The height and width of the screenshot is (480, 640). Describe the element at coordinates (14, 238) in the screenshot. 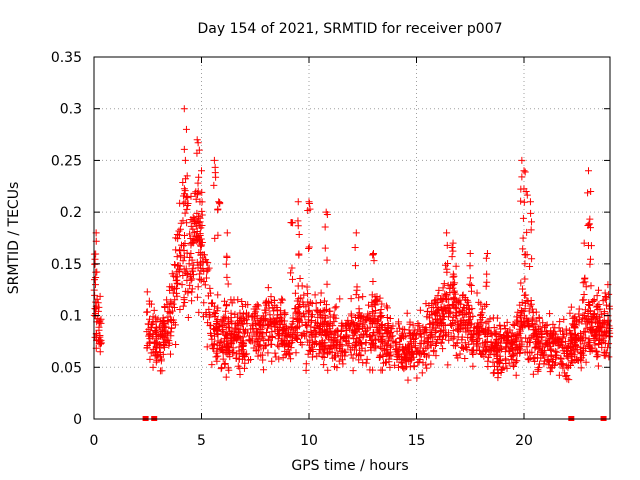

I see `y-axis-label: SRMTID / TECUs` at that location.